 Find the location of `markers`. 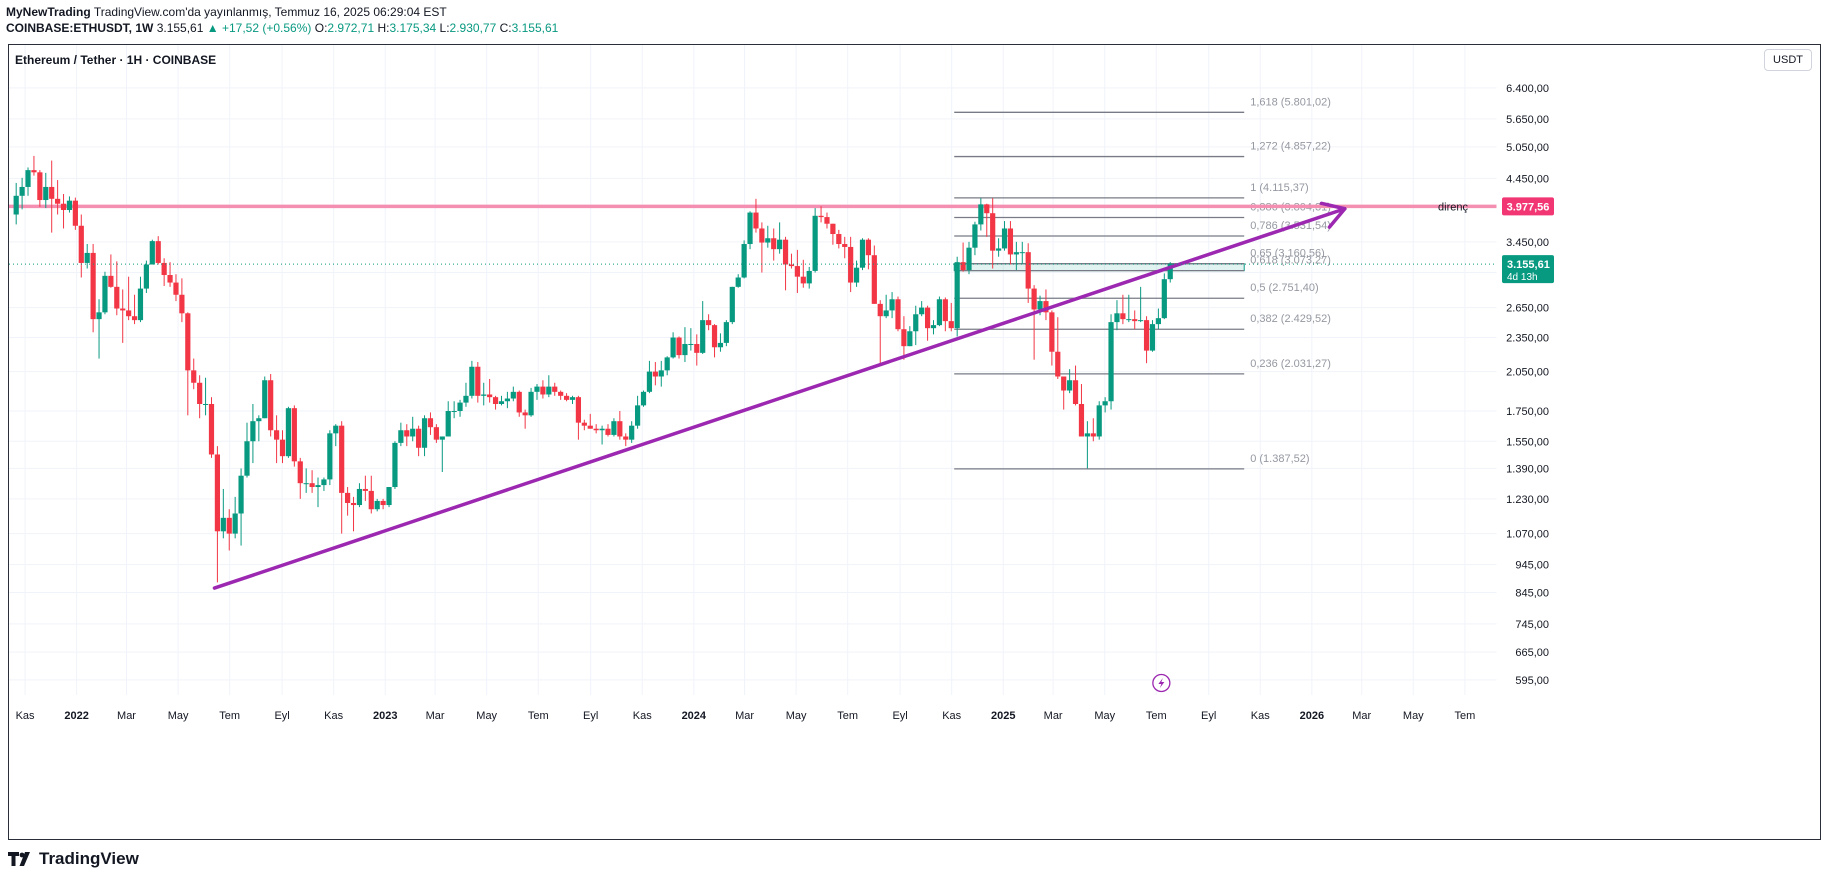

markers is located at coordinates (1161, 683).